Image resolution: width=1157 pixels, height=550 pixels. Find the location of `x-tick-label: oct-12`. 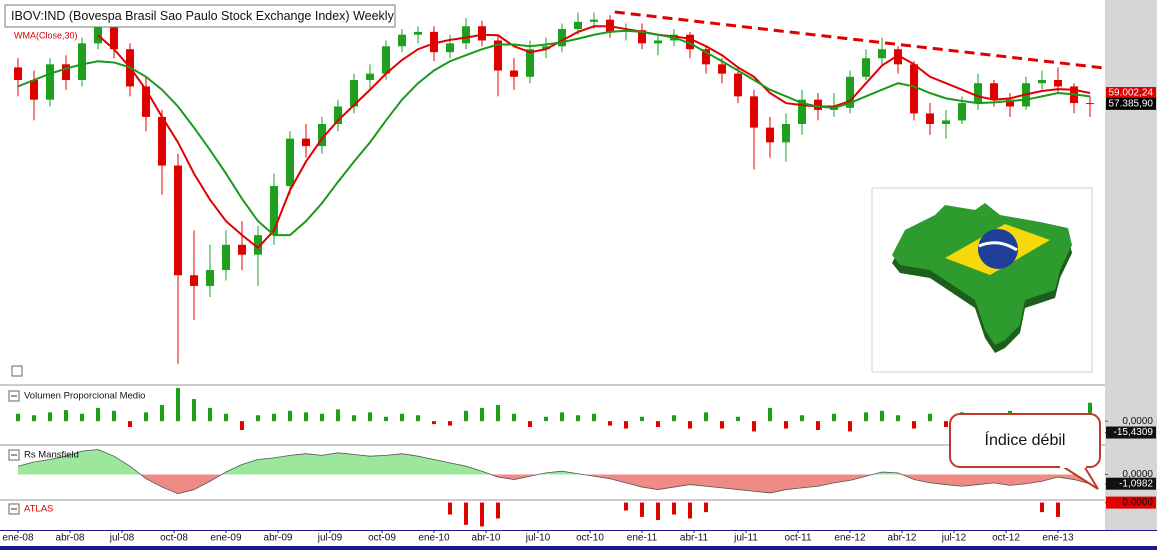

x-tick-label: oct-12 is located at coordinates (1006, 538).